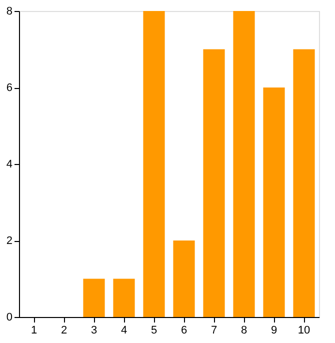 The image size is (335, 343). Describe the element at coordinates (124, 330) in the screenshot. I see `x-tick-label: 4` at that location.